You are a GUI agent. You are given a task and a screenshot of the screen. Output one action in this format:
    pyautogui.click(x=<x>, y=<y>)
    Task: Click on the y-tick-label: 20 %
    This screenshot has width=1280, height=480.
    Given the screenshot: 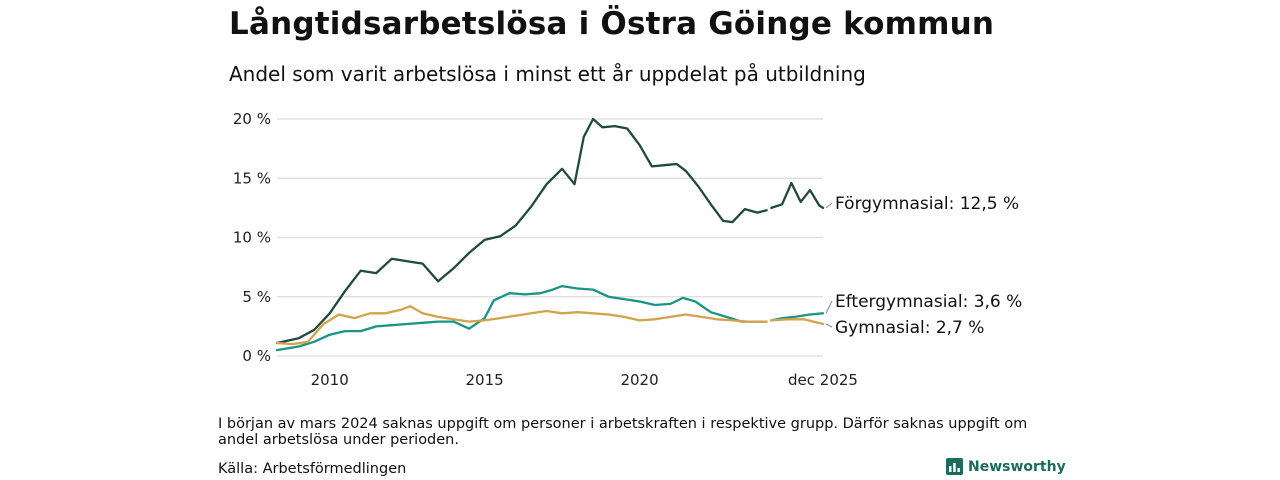 What is the action you would take?
    pyautogui.click(x=252, y=119)
    